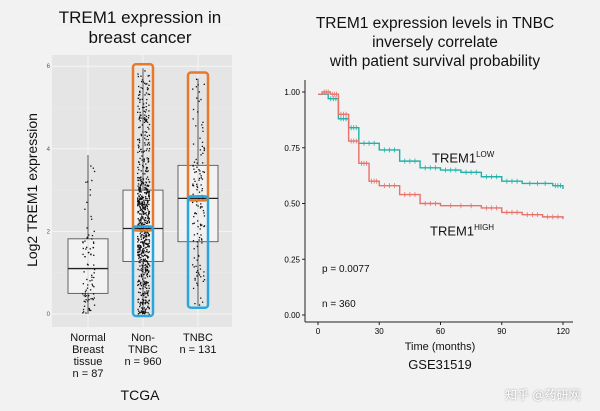 The height and width of the screenshot is (411, 600). What do you see at coordinates (292, 148) in the screenshot?
I see `y-tick-label: 0.75` at bounding box center [292, 148].